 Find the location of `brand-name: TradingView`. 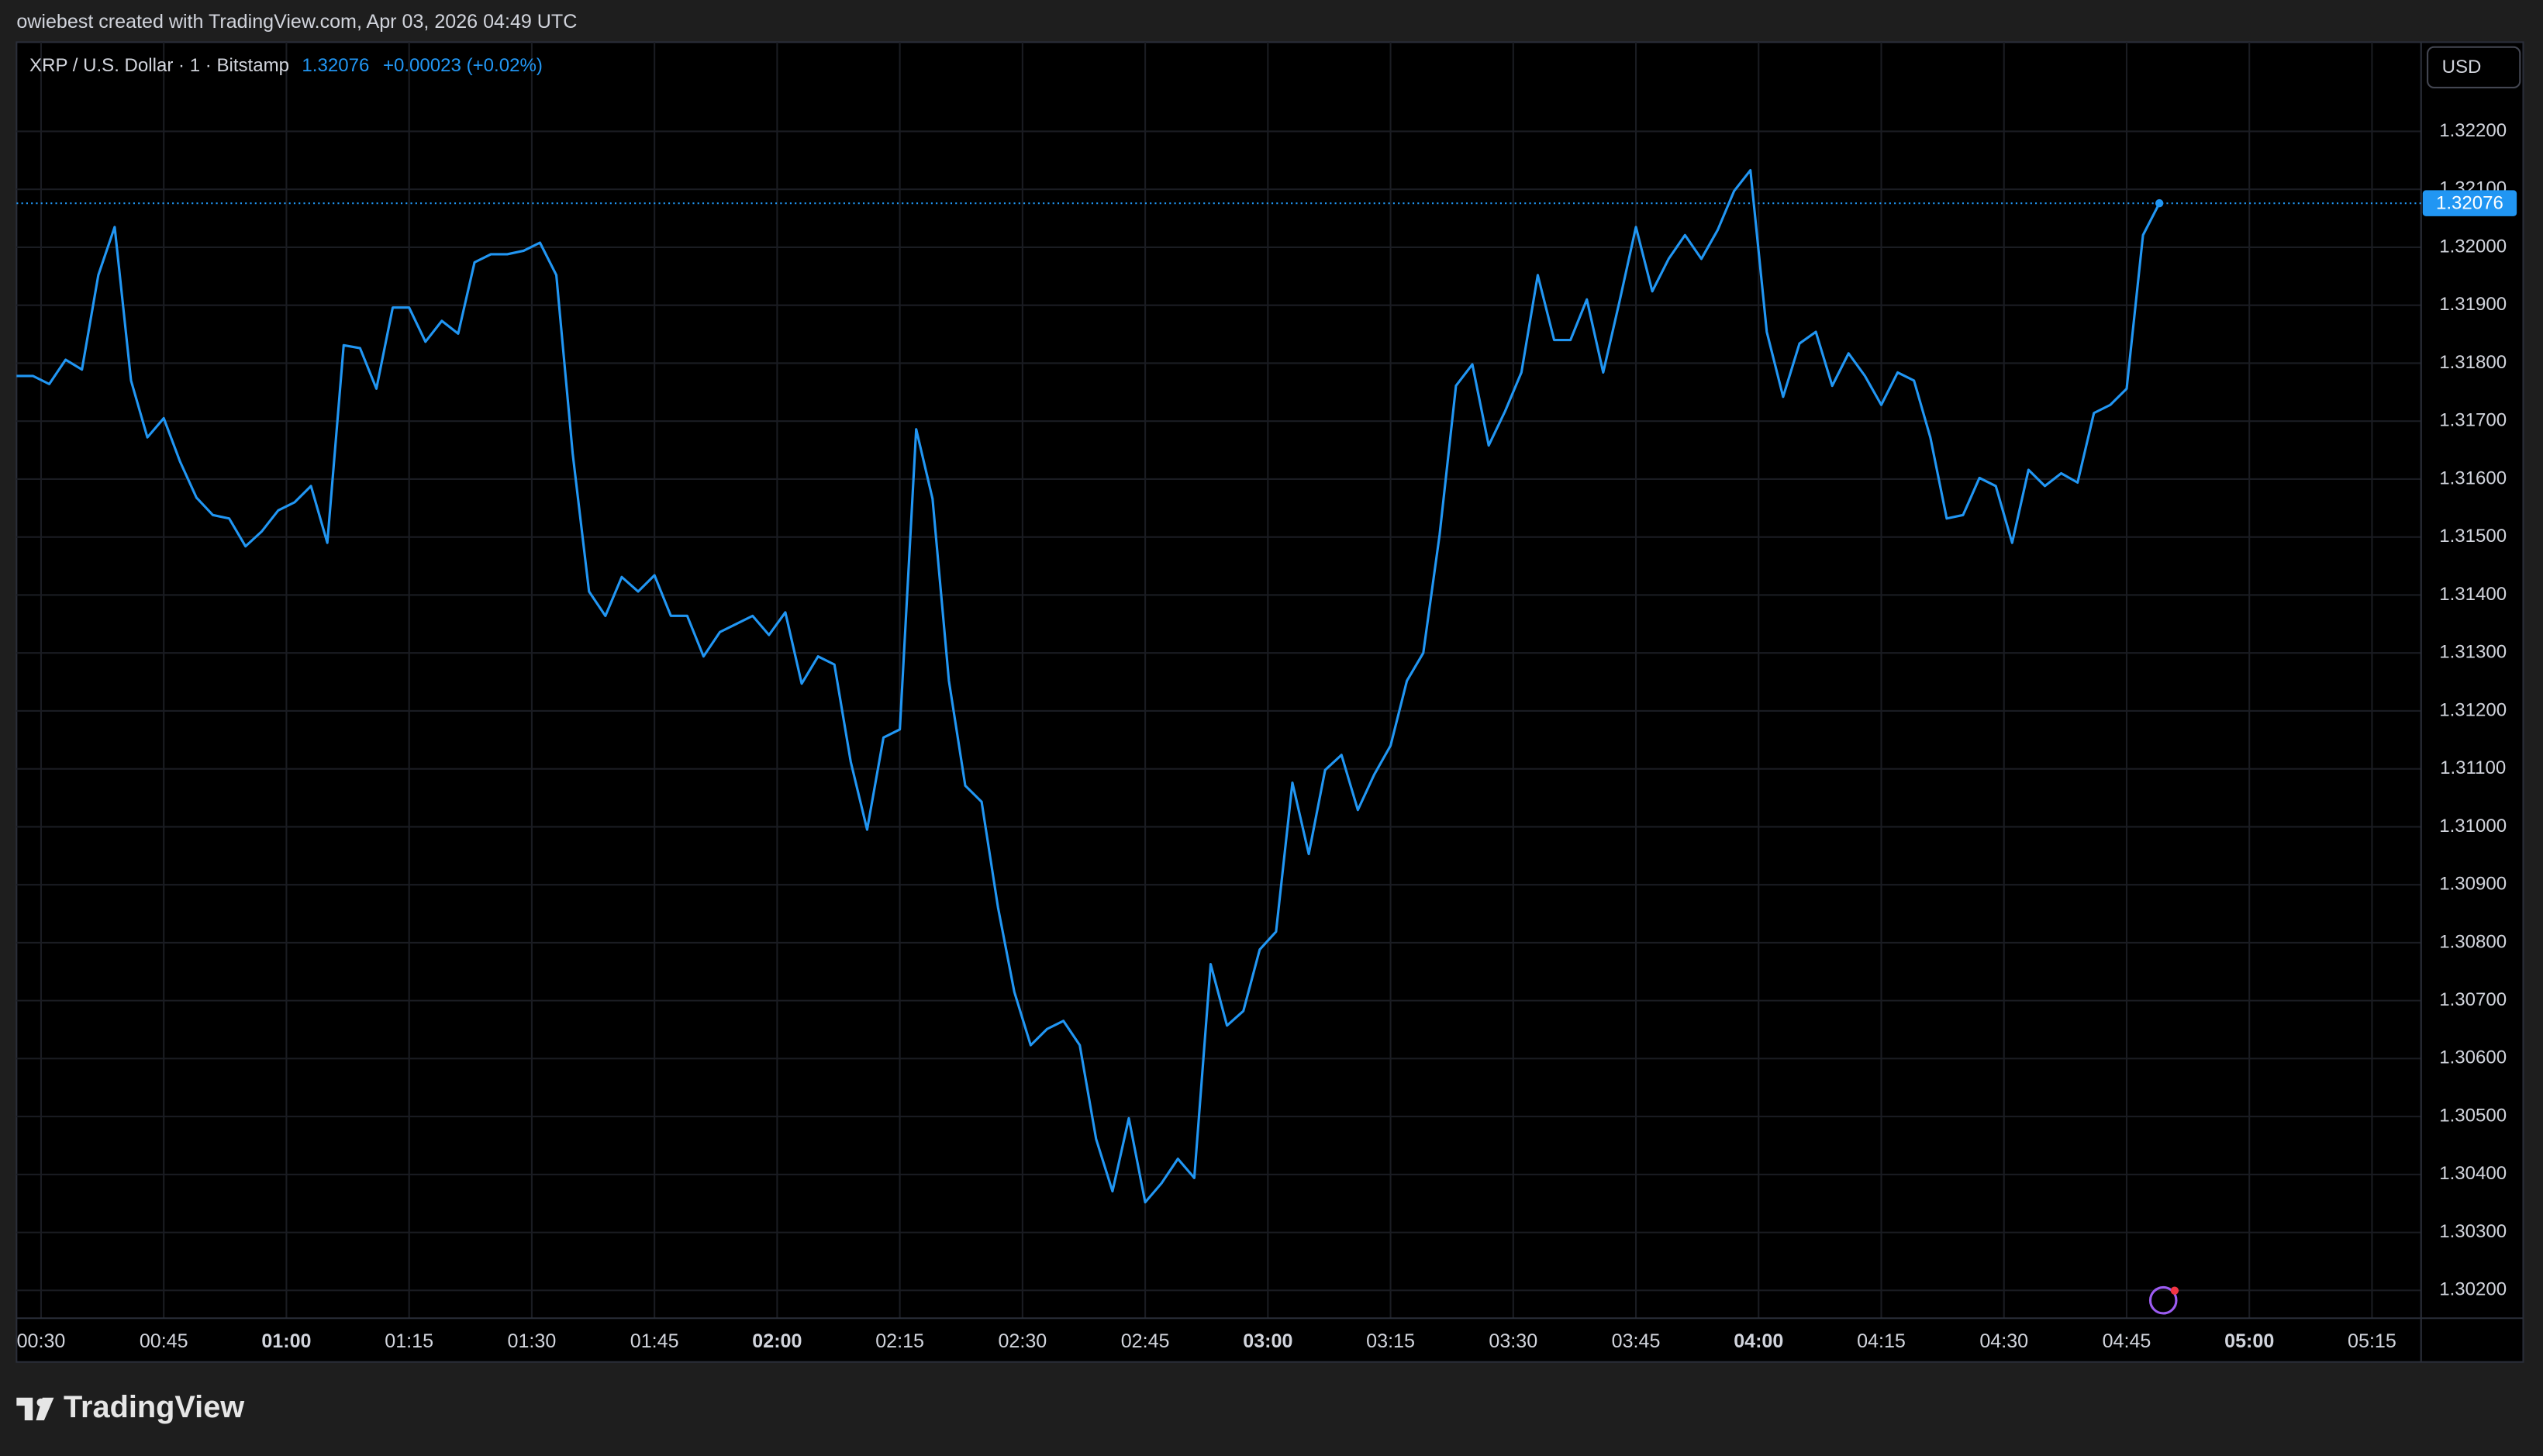

brand-name: TradingView is located at coordinates (154, 1407).